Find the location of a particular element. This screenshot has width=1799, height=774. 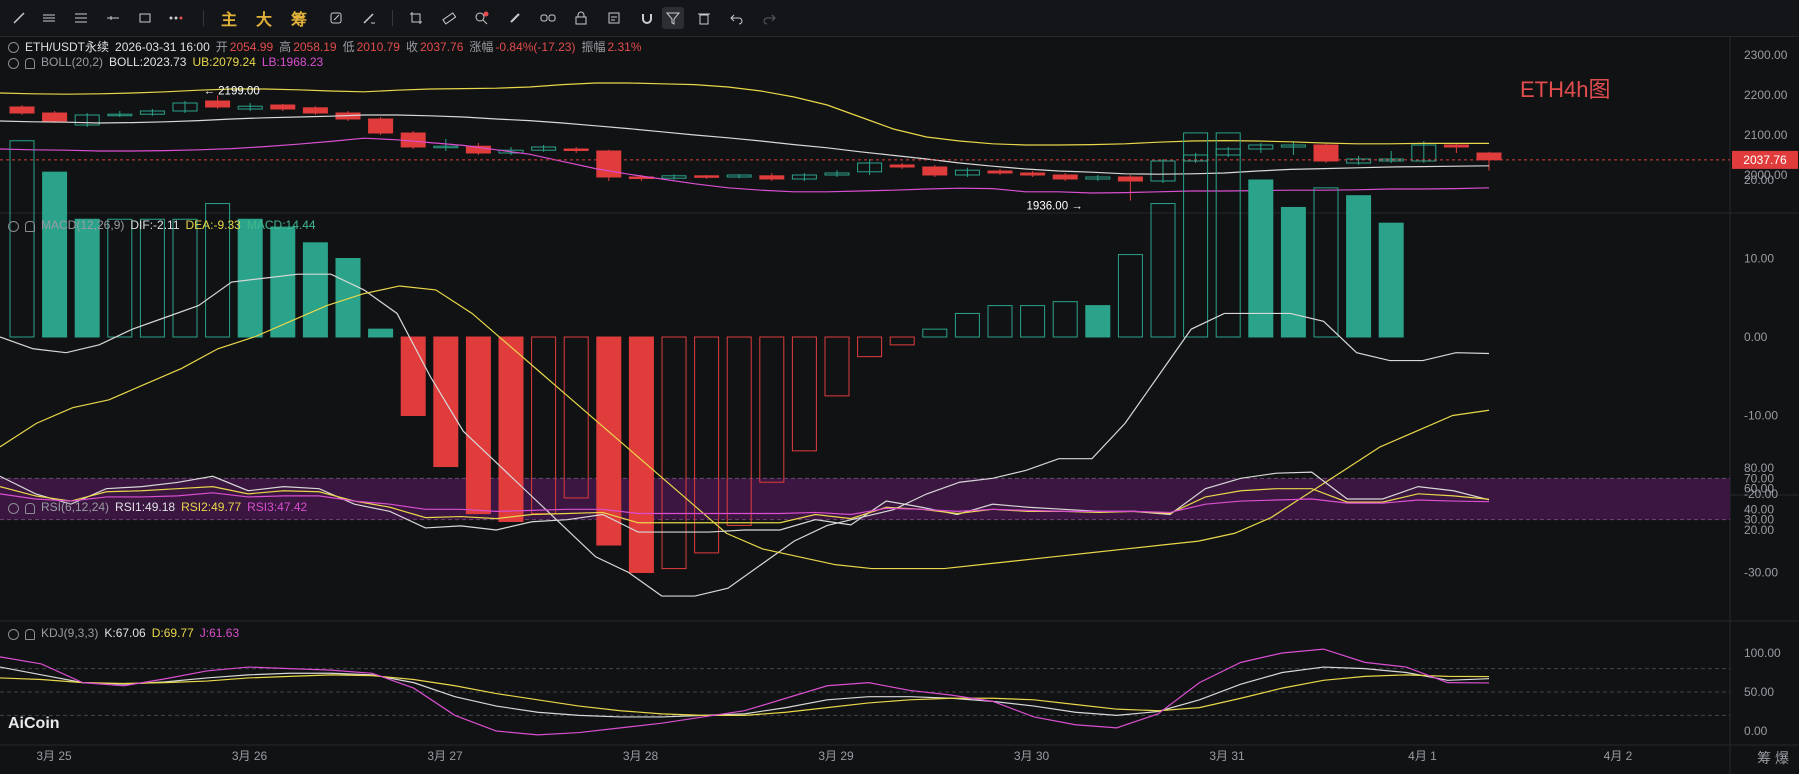

price-tick-label: 2100.00 is located at coordinates (1766, 135).